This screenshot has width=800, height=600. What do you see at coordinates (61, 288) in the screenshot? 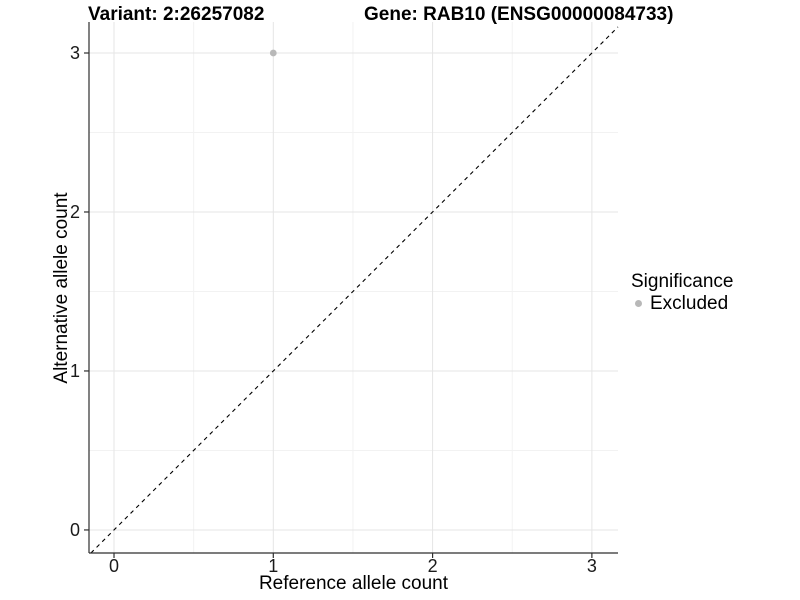
I see `y-axis-title: Alternative allele count` at bounding box center [61, 288].